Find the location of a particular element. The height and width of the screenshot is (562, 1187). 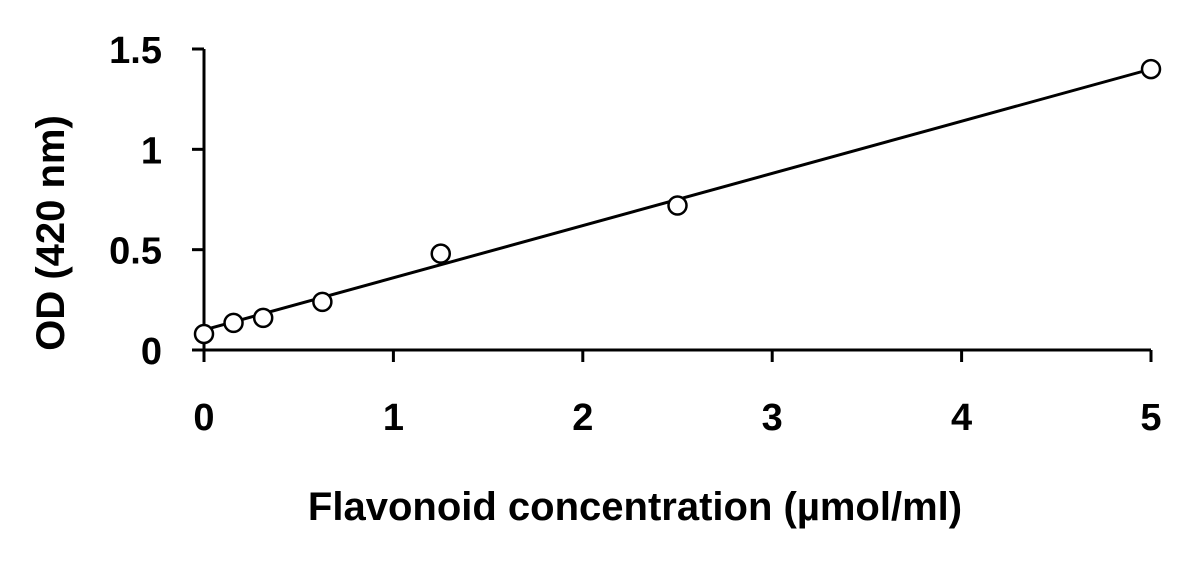

x-tick-label: 4 is located at coordinates (961, 418).